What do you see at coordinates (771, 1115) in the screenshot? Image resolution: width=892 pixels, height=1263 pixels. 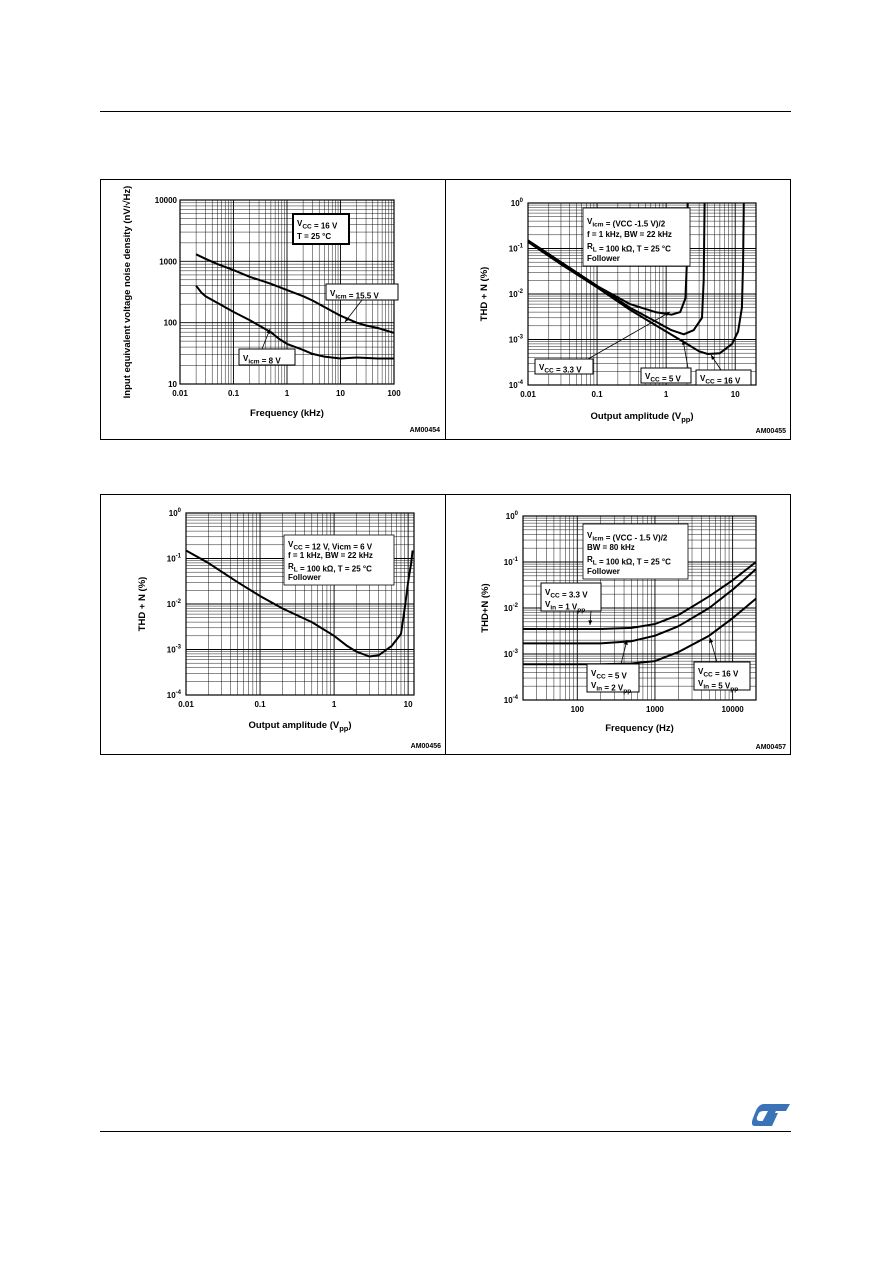 I see `st-logo-icon` at bounding box center [771, 1115].